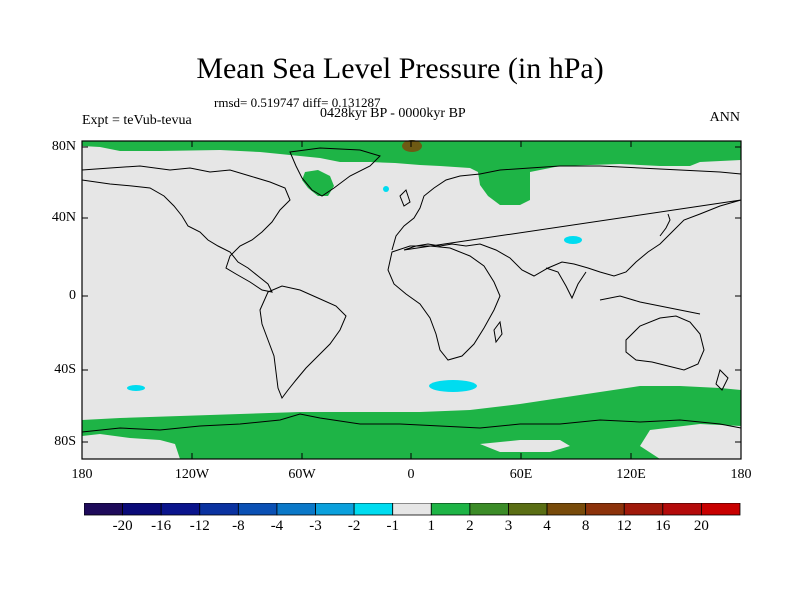 This screenshot has height=600, width=800. What do you see at coordinates (453, 386) in the screenshot?
I see `south-atlantic-negative-patch` at bounding box center [453, 386].